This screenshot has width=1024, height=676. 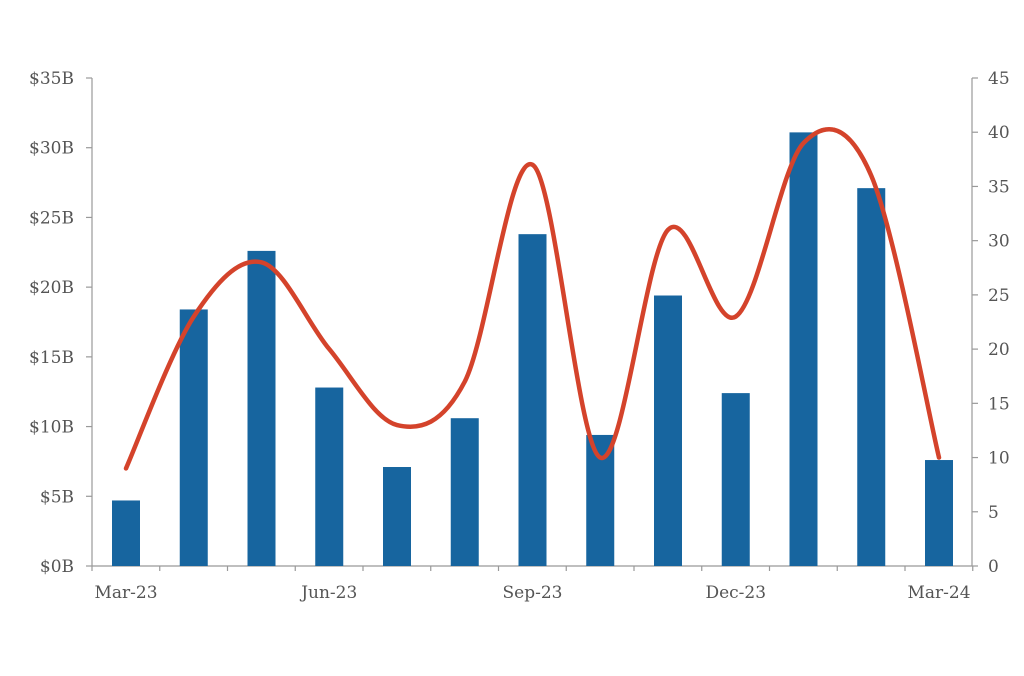 I want to click on right-tick-label: 40, so click(x=999, y=133).